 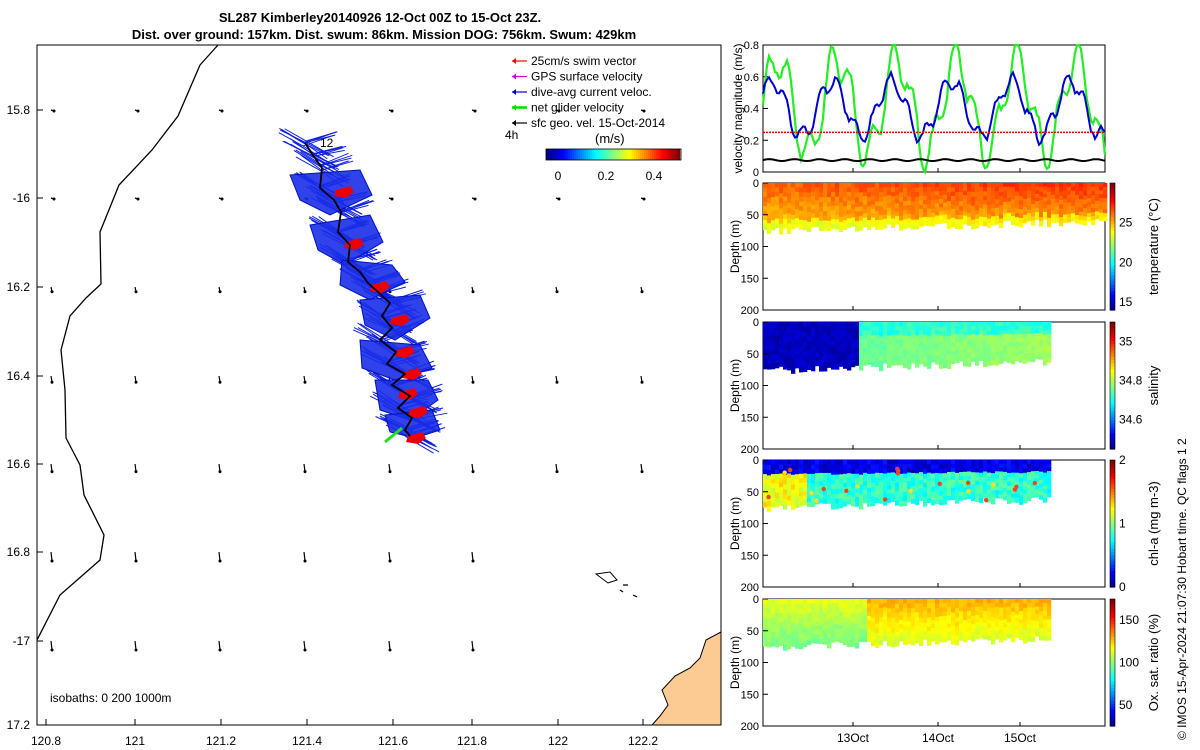 What do you see at coordinates (22, 641) in the screenshot?
I see `y-tick-label: -17` at bounding box center [22, 641].